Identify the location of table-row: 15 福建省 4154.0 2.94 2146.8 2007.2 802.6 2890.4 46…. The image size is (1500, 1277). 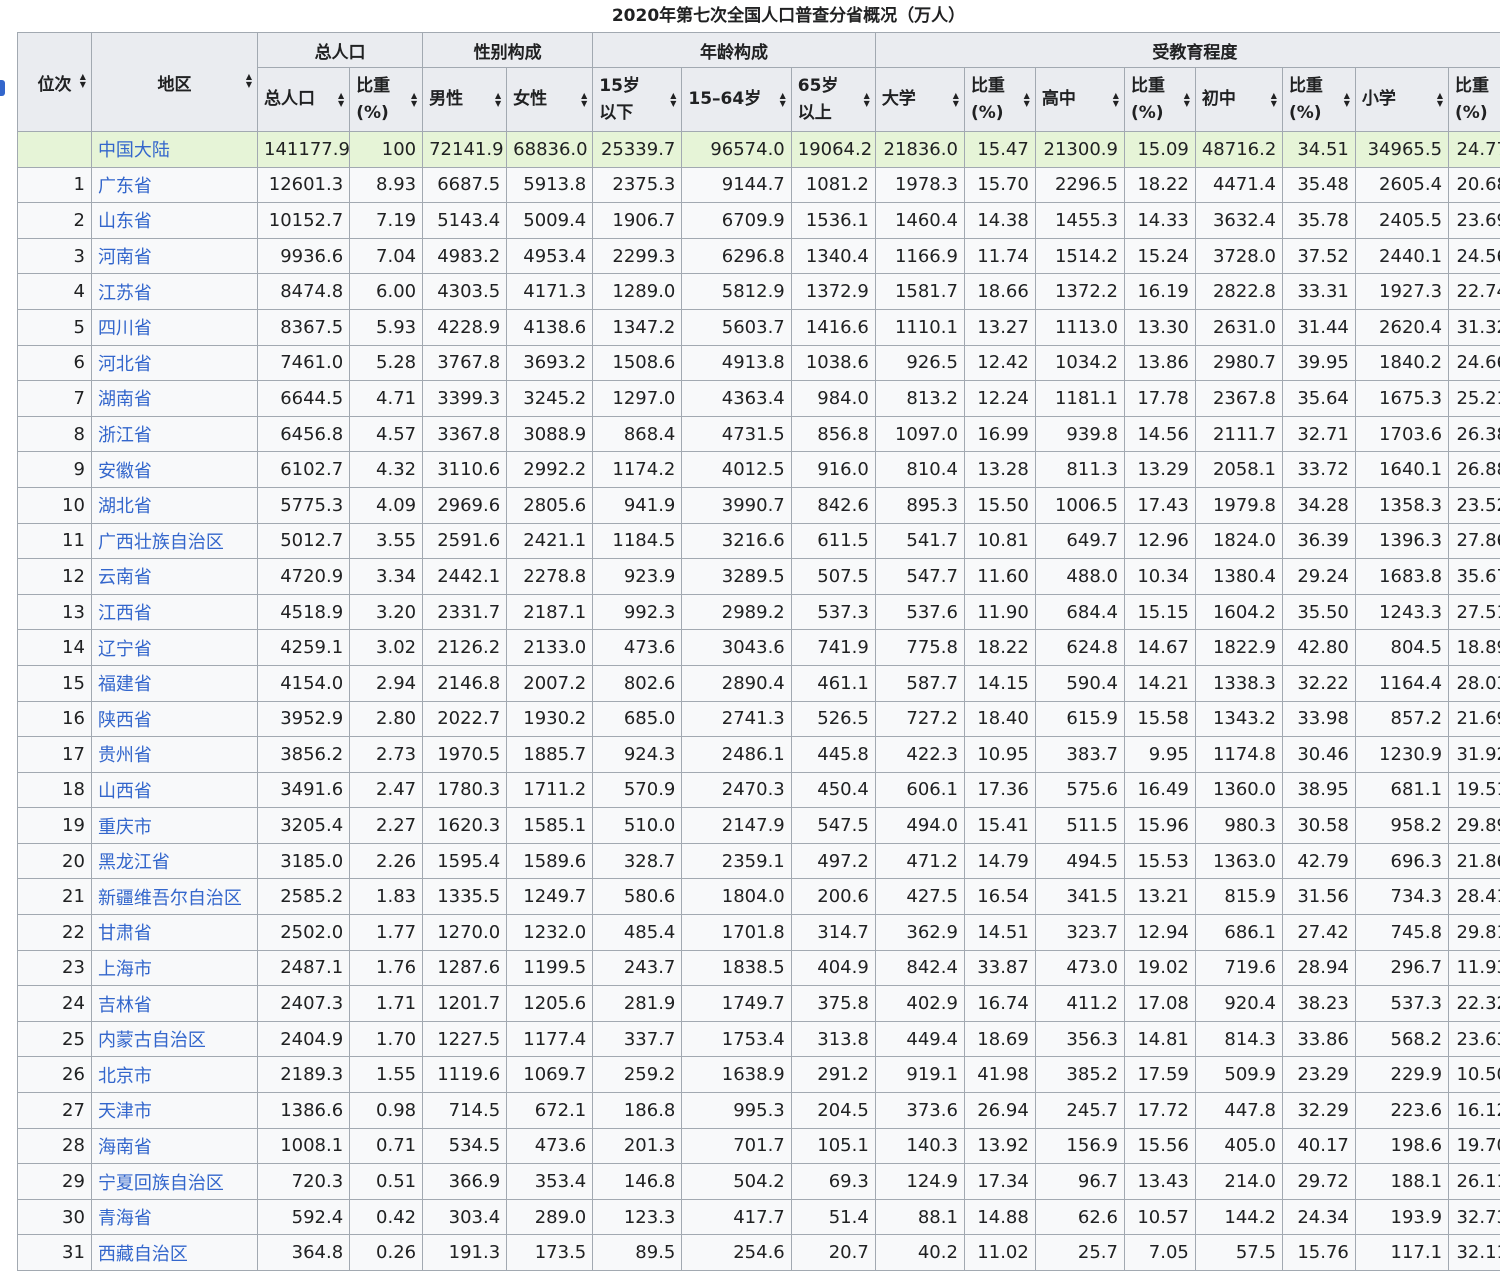
(758, 683).